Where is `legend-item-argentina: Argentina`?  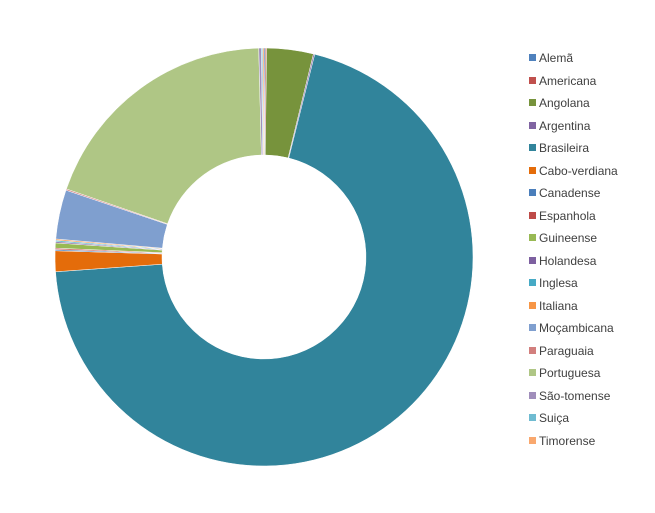
legend-item-argentina: Argentina is located at coordinates (589, 130).